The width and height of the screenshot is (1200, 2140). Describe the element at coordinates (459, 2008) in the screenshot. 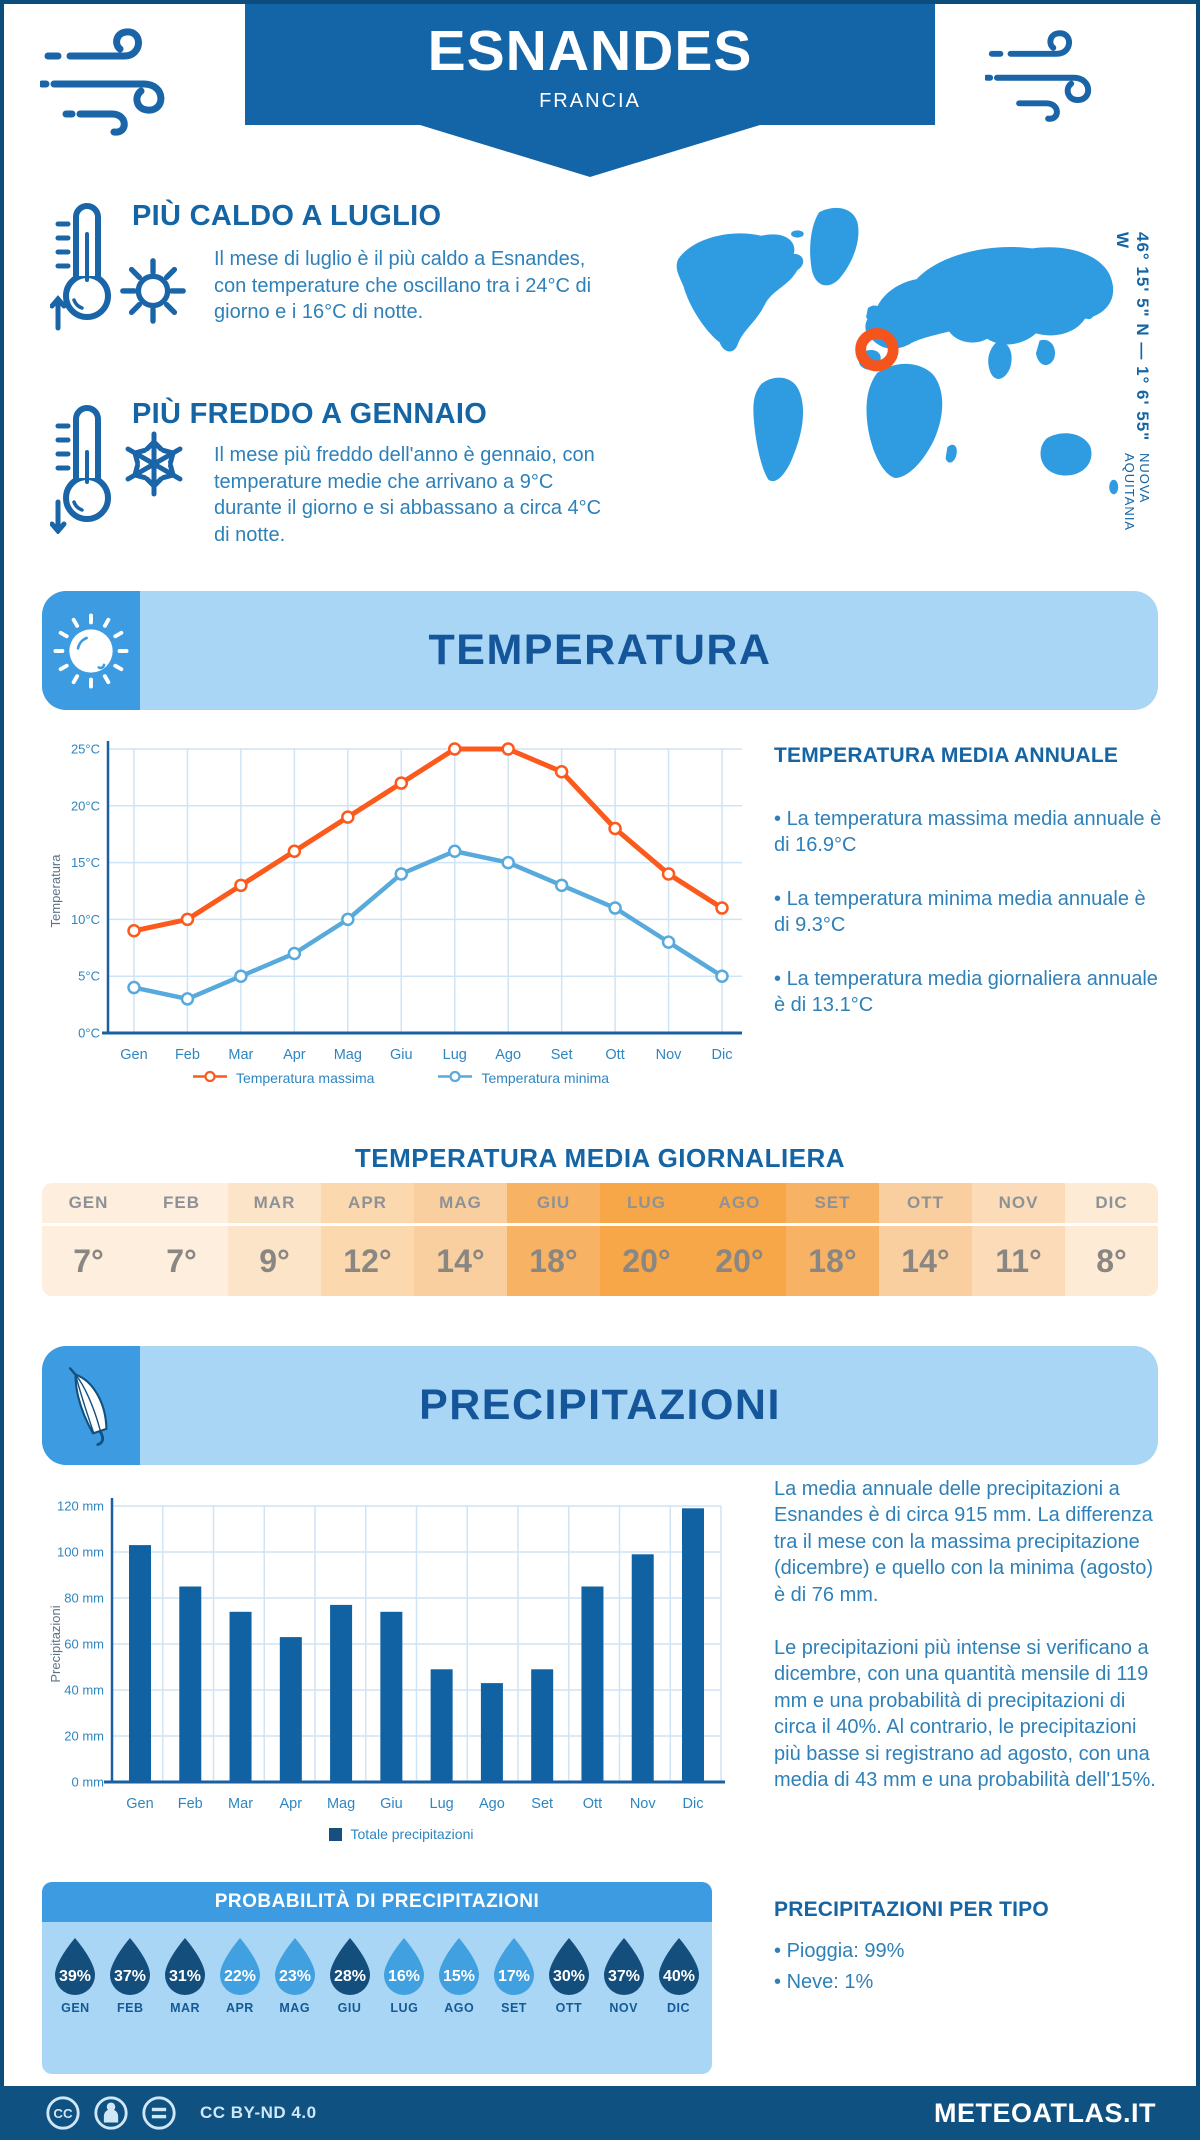

I see `droplet-month-label: AGO` at that location.